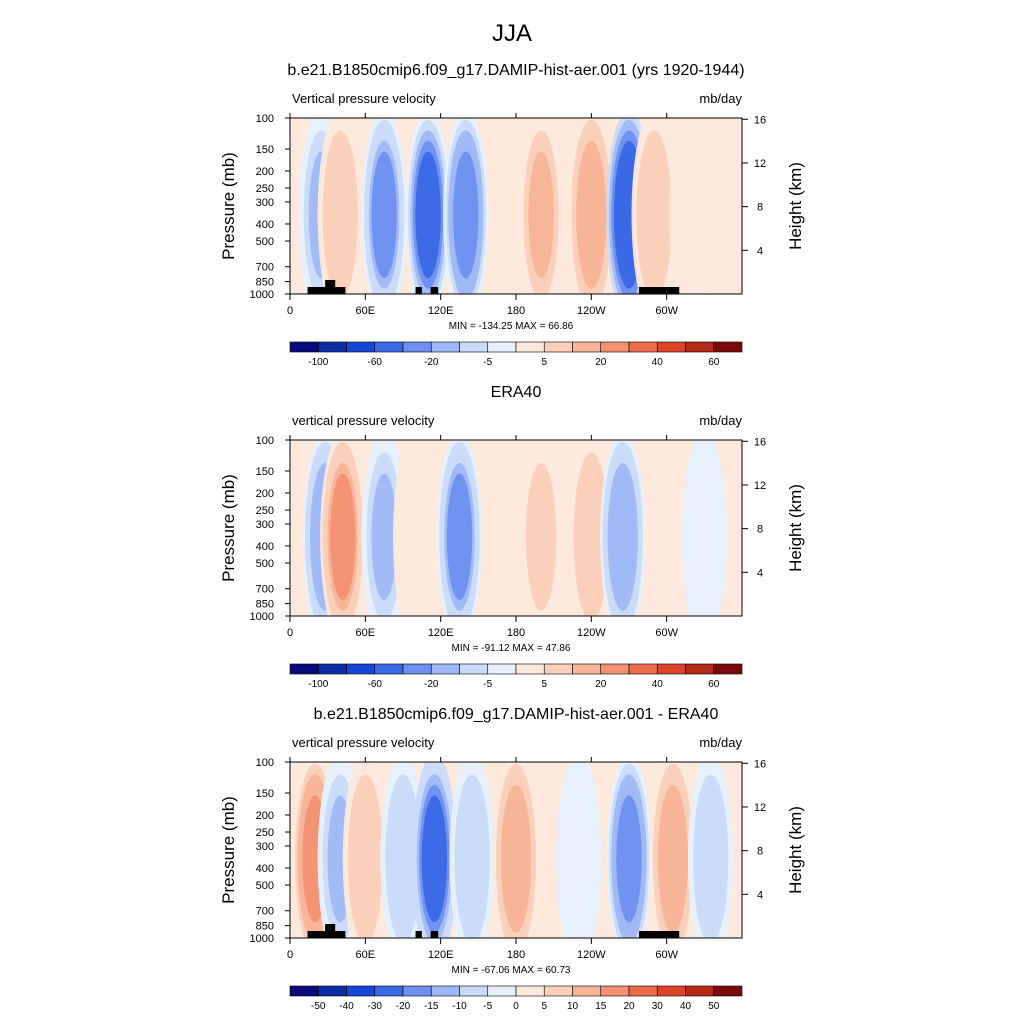 Image resolution: width=1024 pixels, height=1024 pixels. What do you see at coordinates (795, 206) in the screenshot?
I see `y-right-axis-label: Height (km)` at bounding box center [795, 206].